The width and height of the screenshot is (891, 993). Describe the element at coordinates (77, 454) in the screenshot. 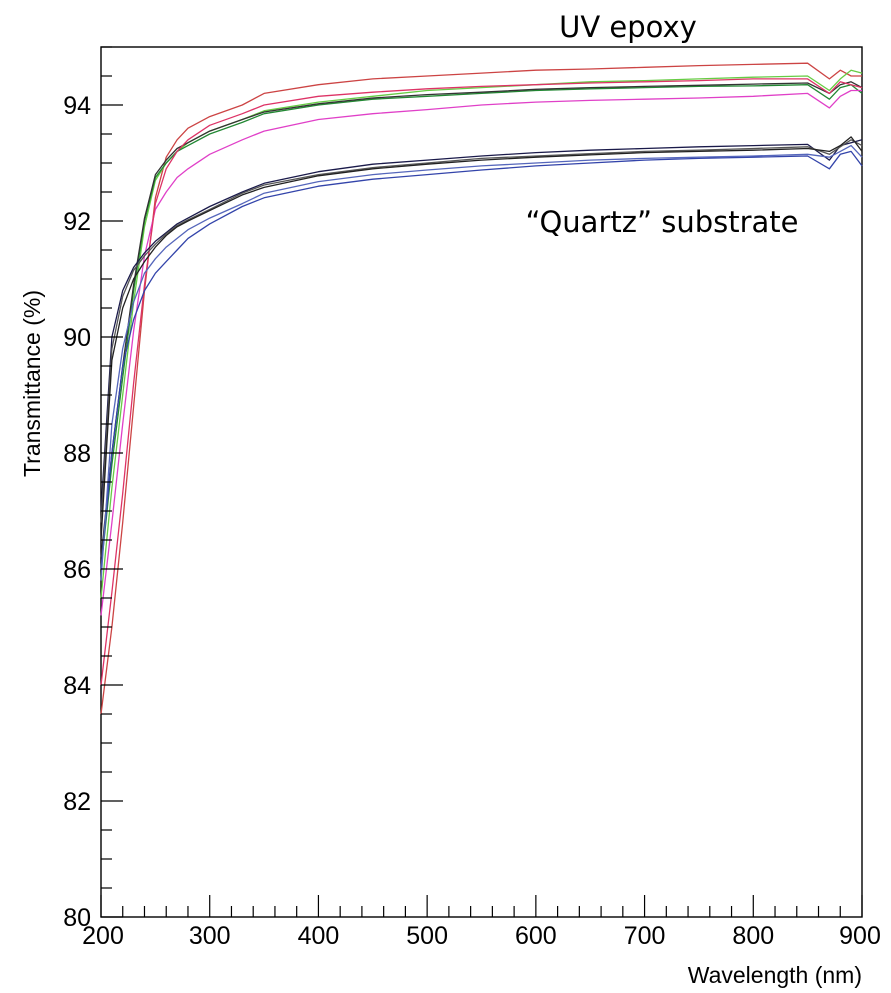

I see `y-tick-label: 88` at that location.